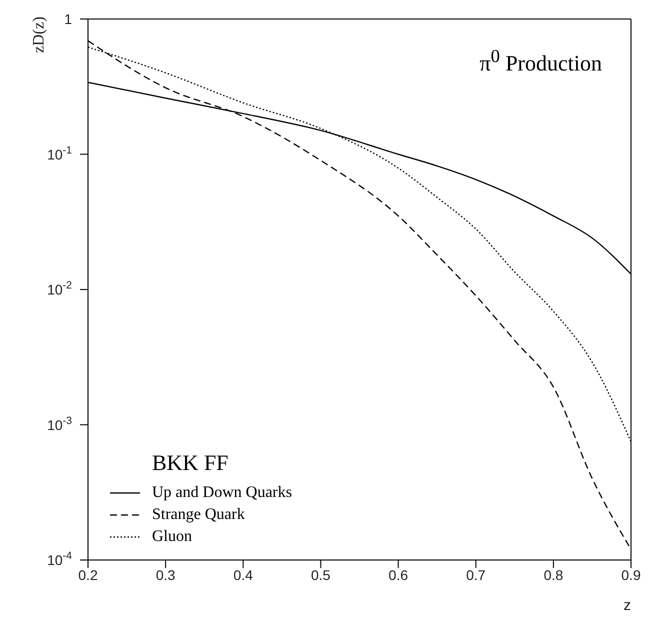  Describe the element at coordinates (68, 19) in the screenshot. I see `y-tick-label: 1` at that location.